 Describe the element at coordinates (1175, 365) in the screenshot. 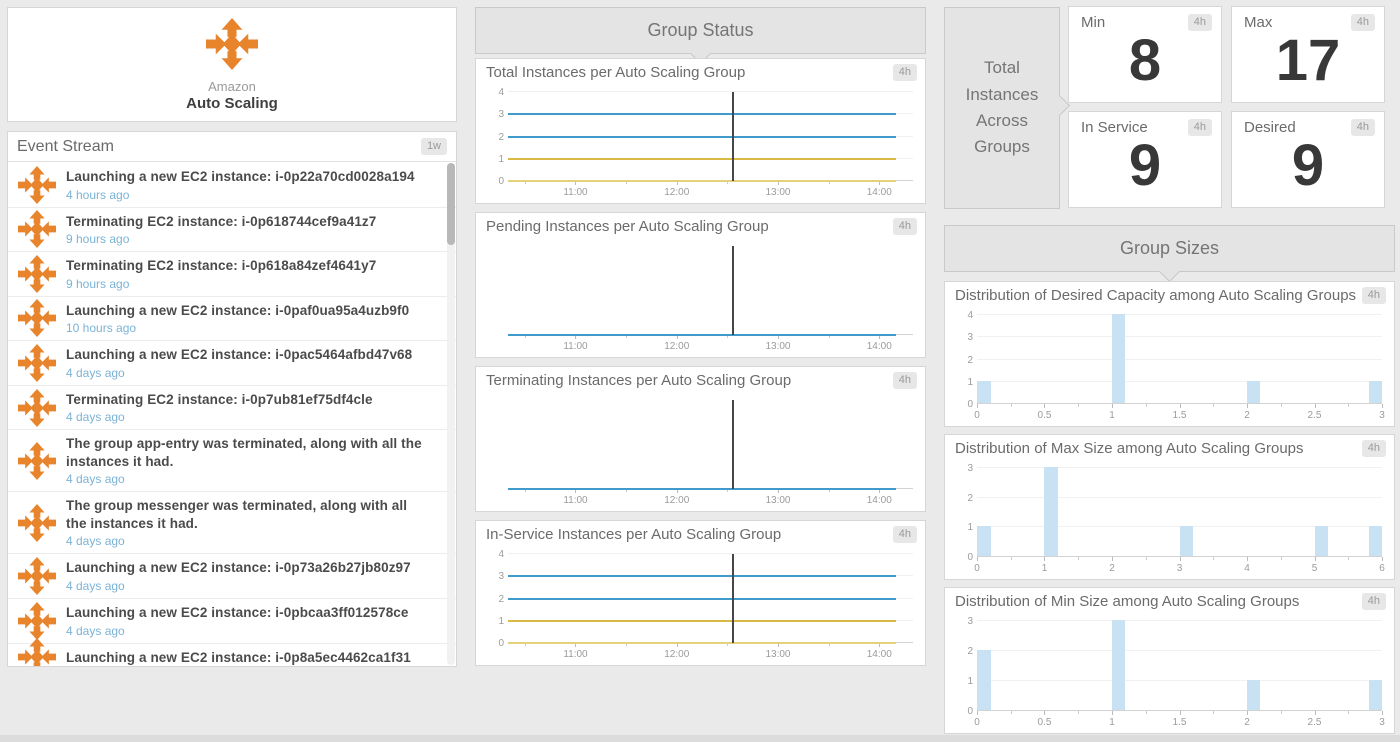

I see `chart-plot-area: 0 1 2 3 4 0 0.5 1 1.5 2 2.5 3` at that location.